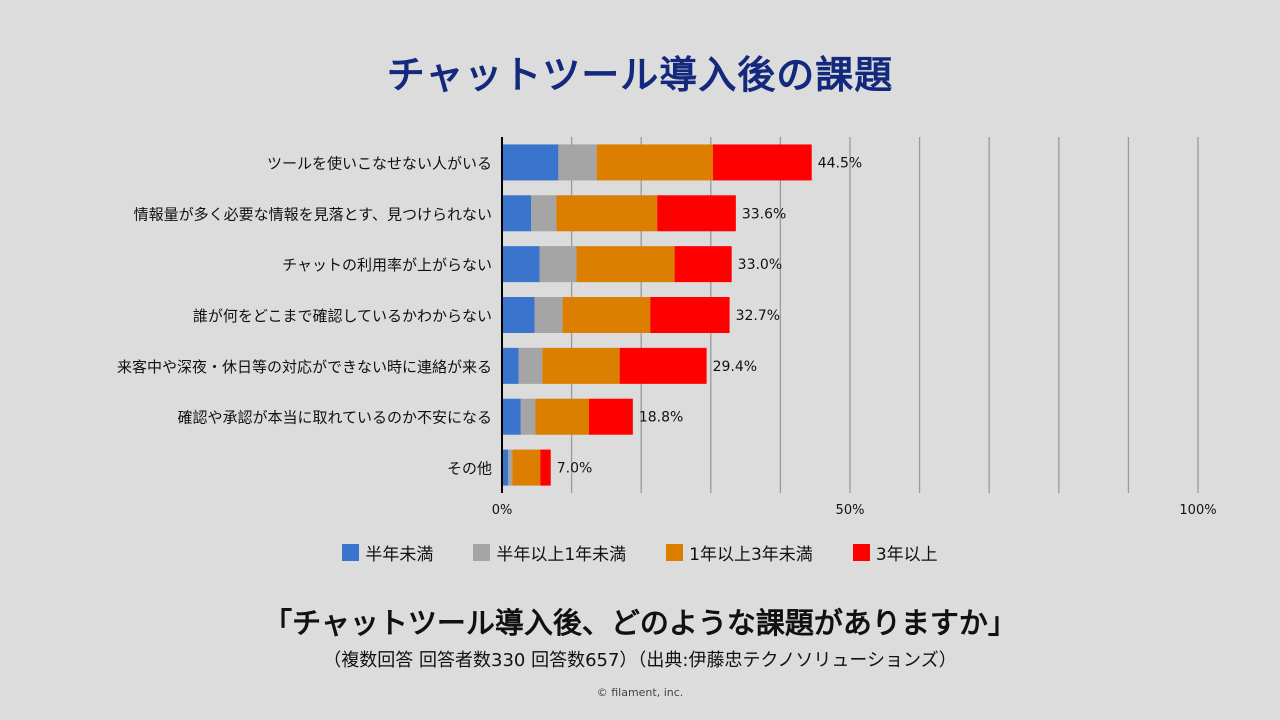 The width and height of the screenshot is (1280, 720). Describe the element at coordinates (661, 418) in the screenshot. I see `total-label: 18.8%` at that location.